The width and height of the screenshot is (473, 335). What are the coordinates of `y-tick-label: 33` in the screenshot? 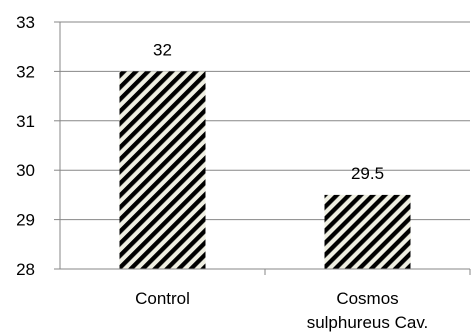 It's located at (25, 22).